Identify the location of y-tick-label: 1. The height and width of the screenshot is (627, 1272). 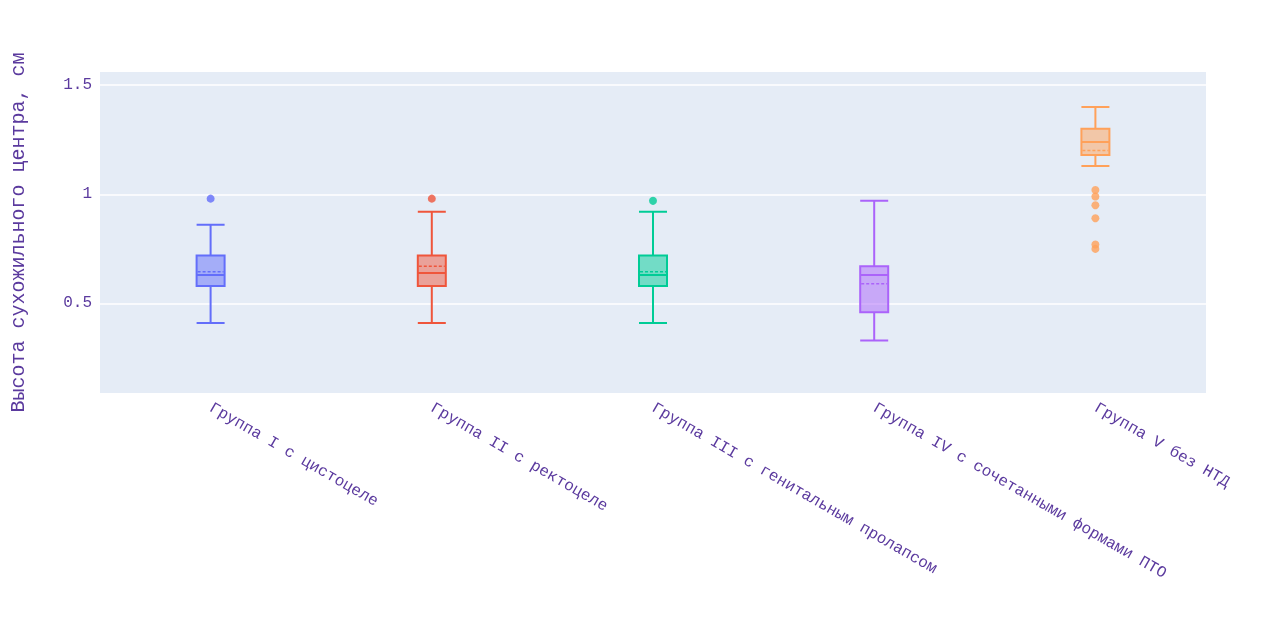
(87, 194).